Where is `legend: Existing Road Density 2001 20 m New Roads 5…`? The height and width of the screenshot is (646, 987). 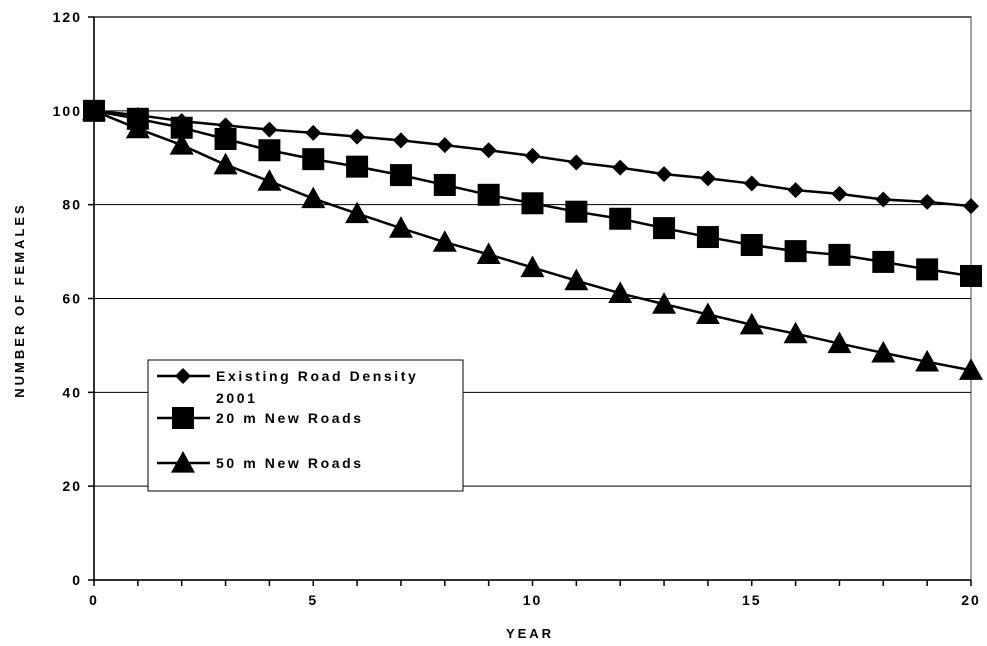
legend: Existing Road Density 2001 20 m New Roads 5… is located at coordinates (305, 425).